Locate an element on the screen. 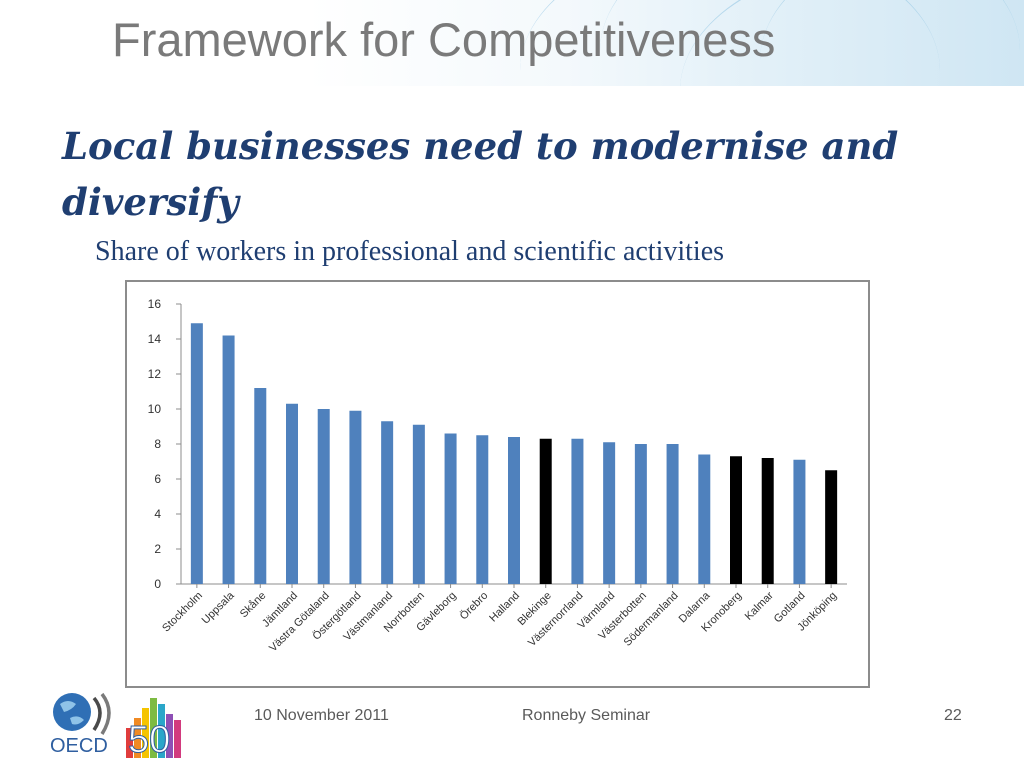 This screenshot has height=768, width=1024. x-tick-label: Västernorrland is located at coordinates (556, 620).